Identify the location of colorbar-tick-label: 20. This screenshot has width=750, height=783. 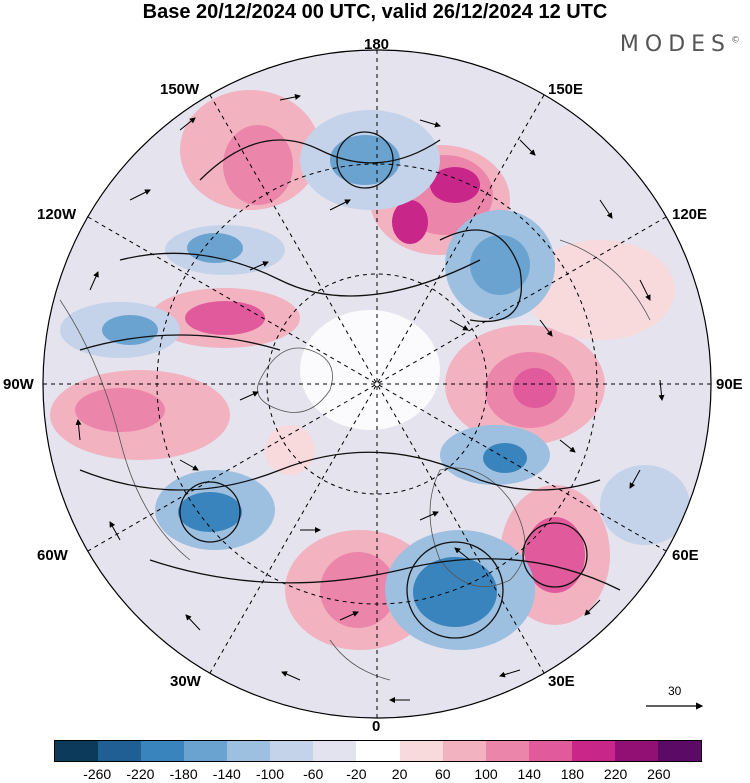
(399, 774).